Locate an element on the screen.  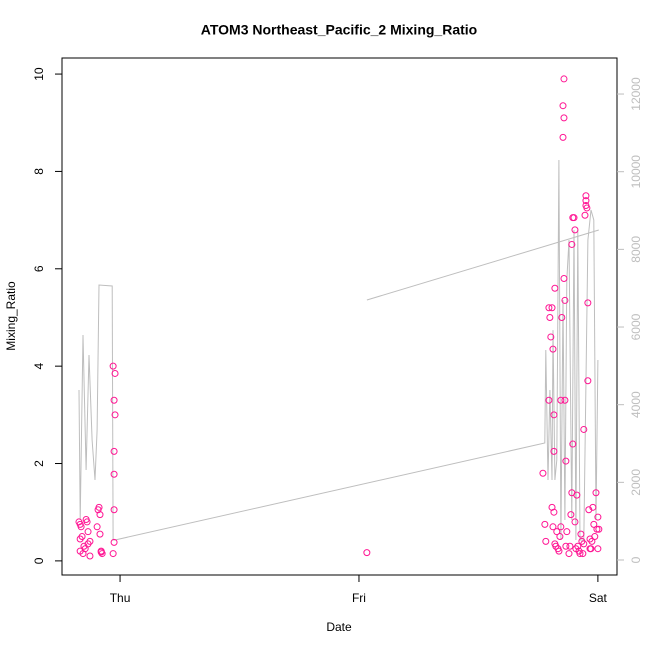
y-axis-label: Mixing_Ratio is located at coordinates (11, 316).